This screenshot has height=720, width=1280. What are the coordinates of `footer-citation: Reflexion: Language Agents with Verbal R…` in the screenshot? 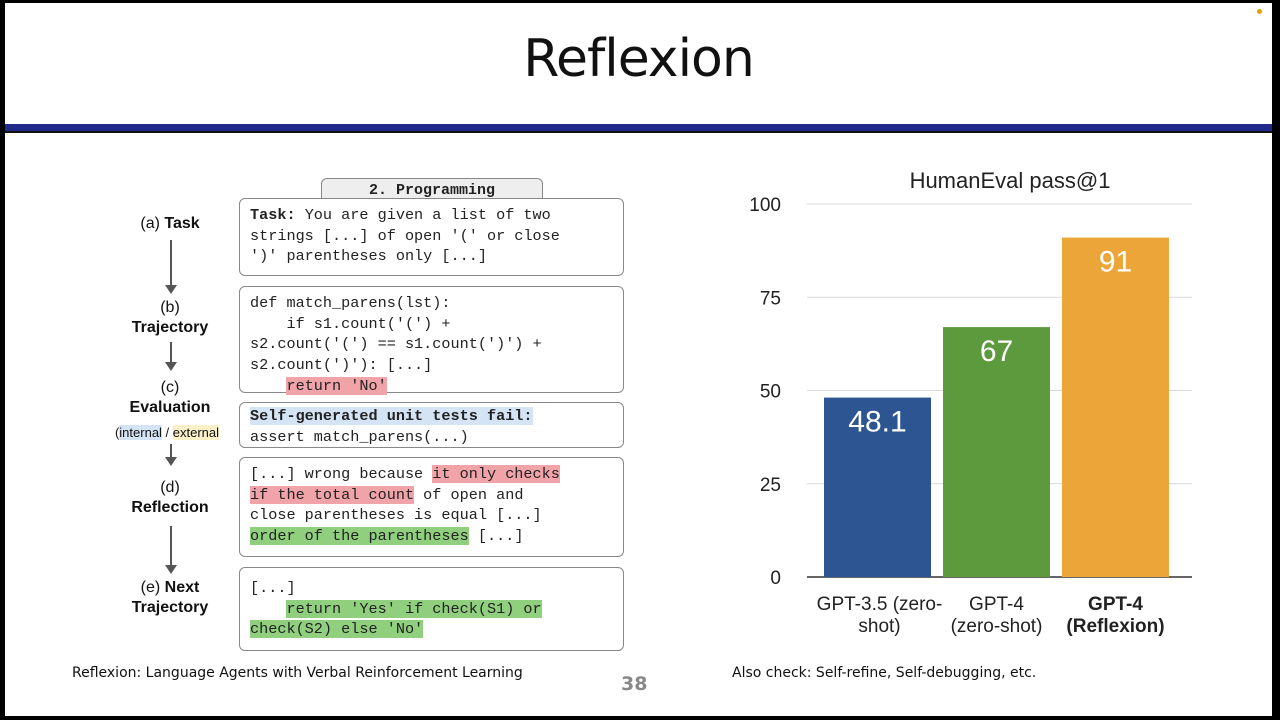 It's located at (297, 673).